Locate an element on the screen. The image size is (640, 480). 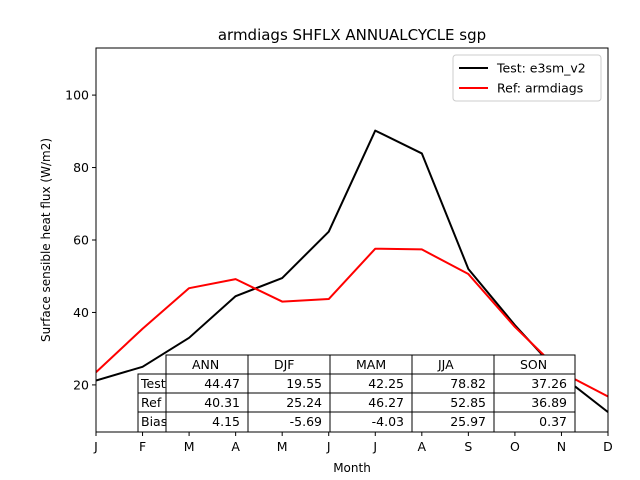
table-header-label: MAM is located at coordinates (371, 364).